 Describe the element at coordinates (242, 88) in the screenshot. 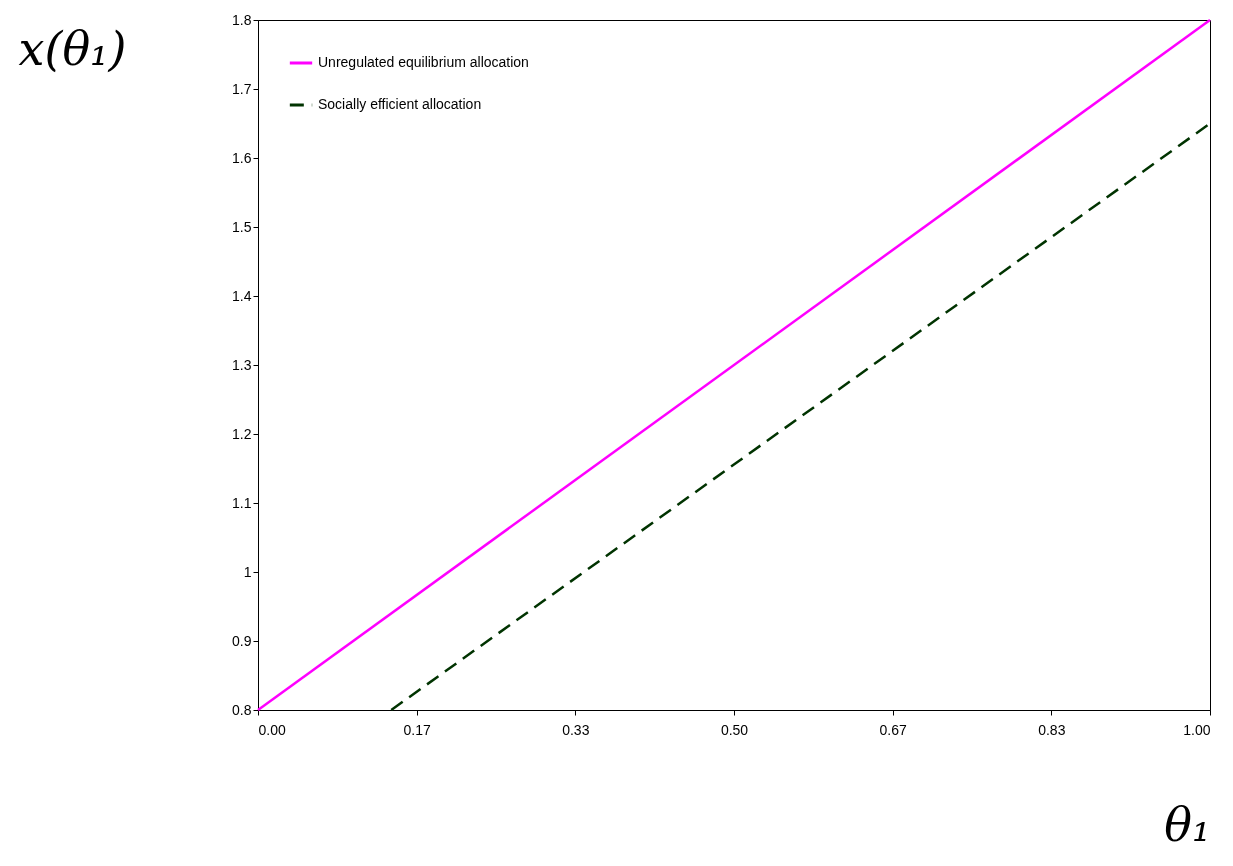

I see `y-tick-label: 1.7` at that location.